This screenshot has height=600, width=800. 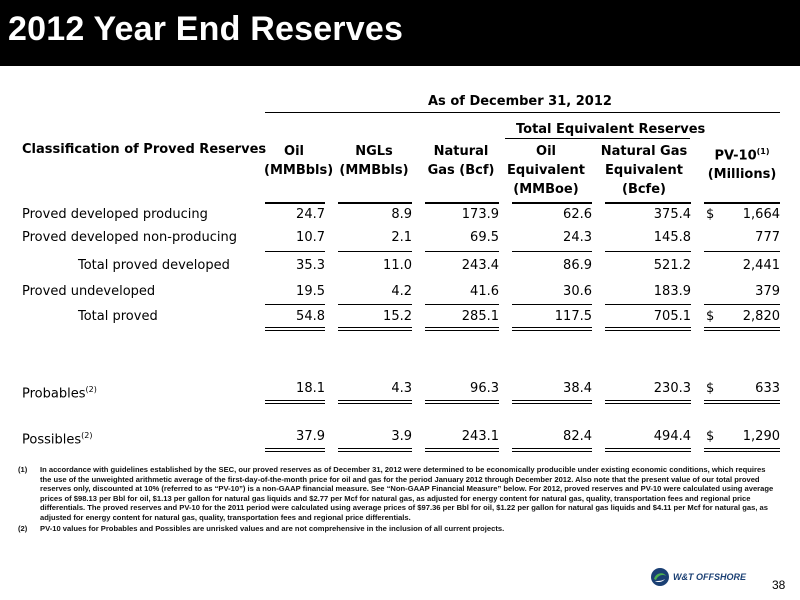 I want to click on cell-gas: 41.6, so click(x=484, y=291).